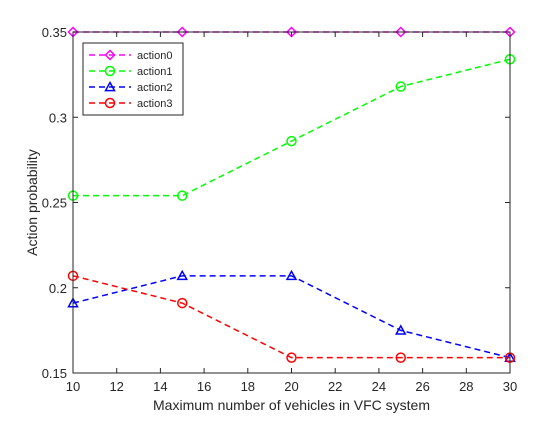 The height and width of the screenshot is (425, 560). What do you see at coordinates (154, 72) in the screenshot?
I see `legend-label: action1` at bounding box center [154, 72].